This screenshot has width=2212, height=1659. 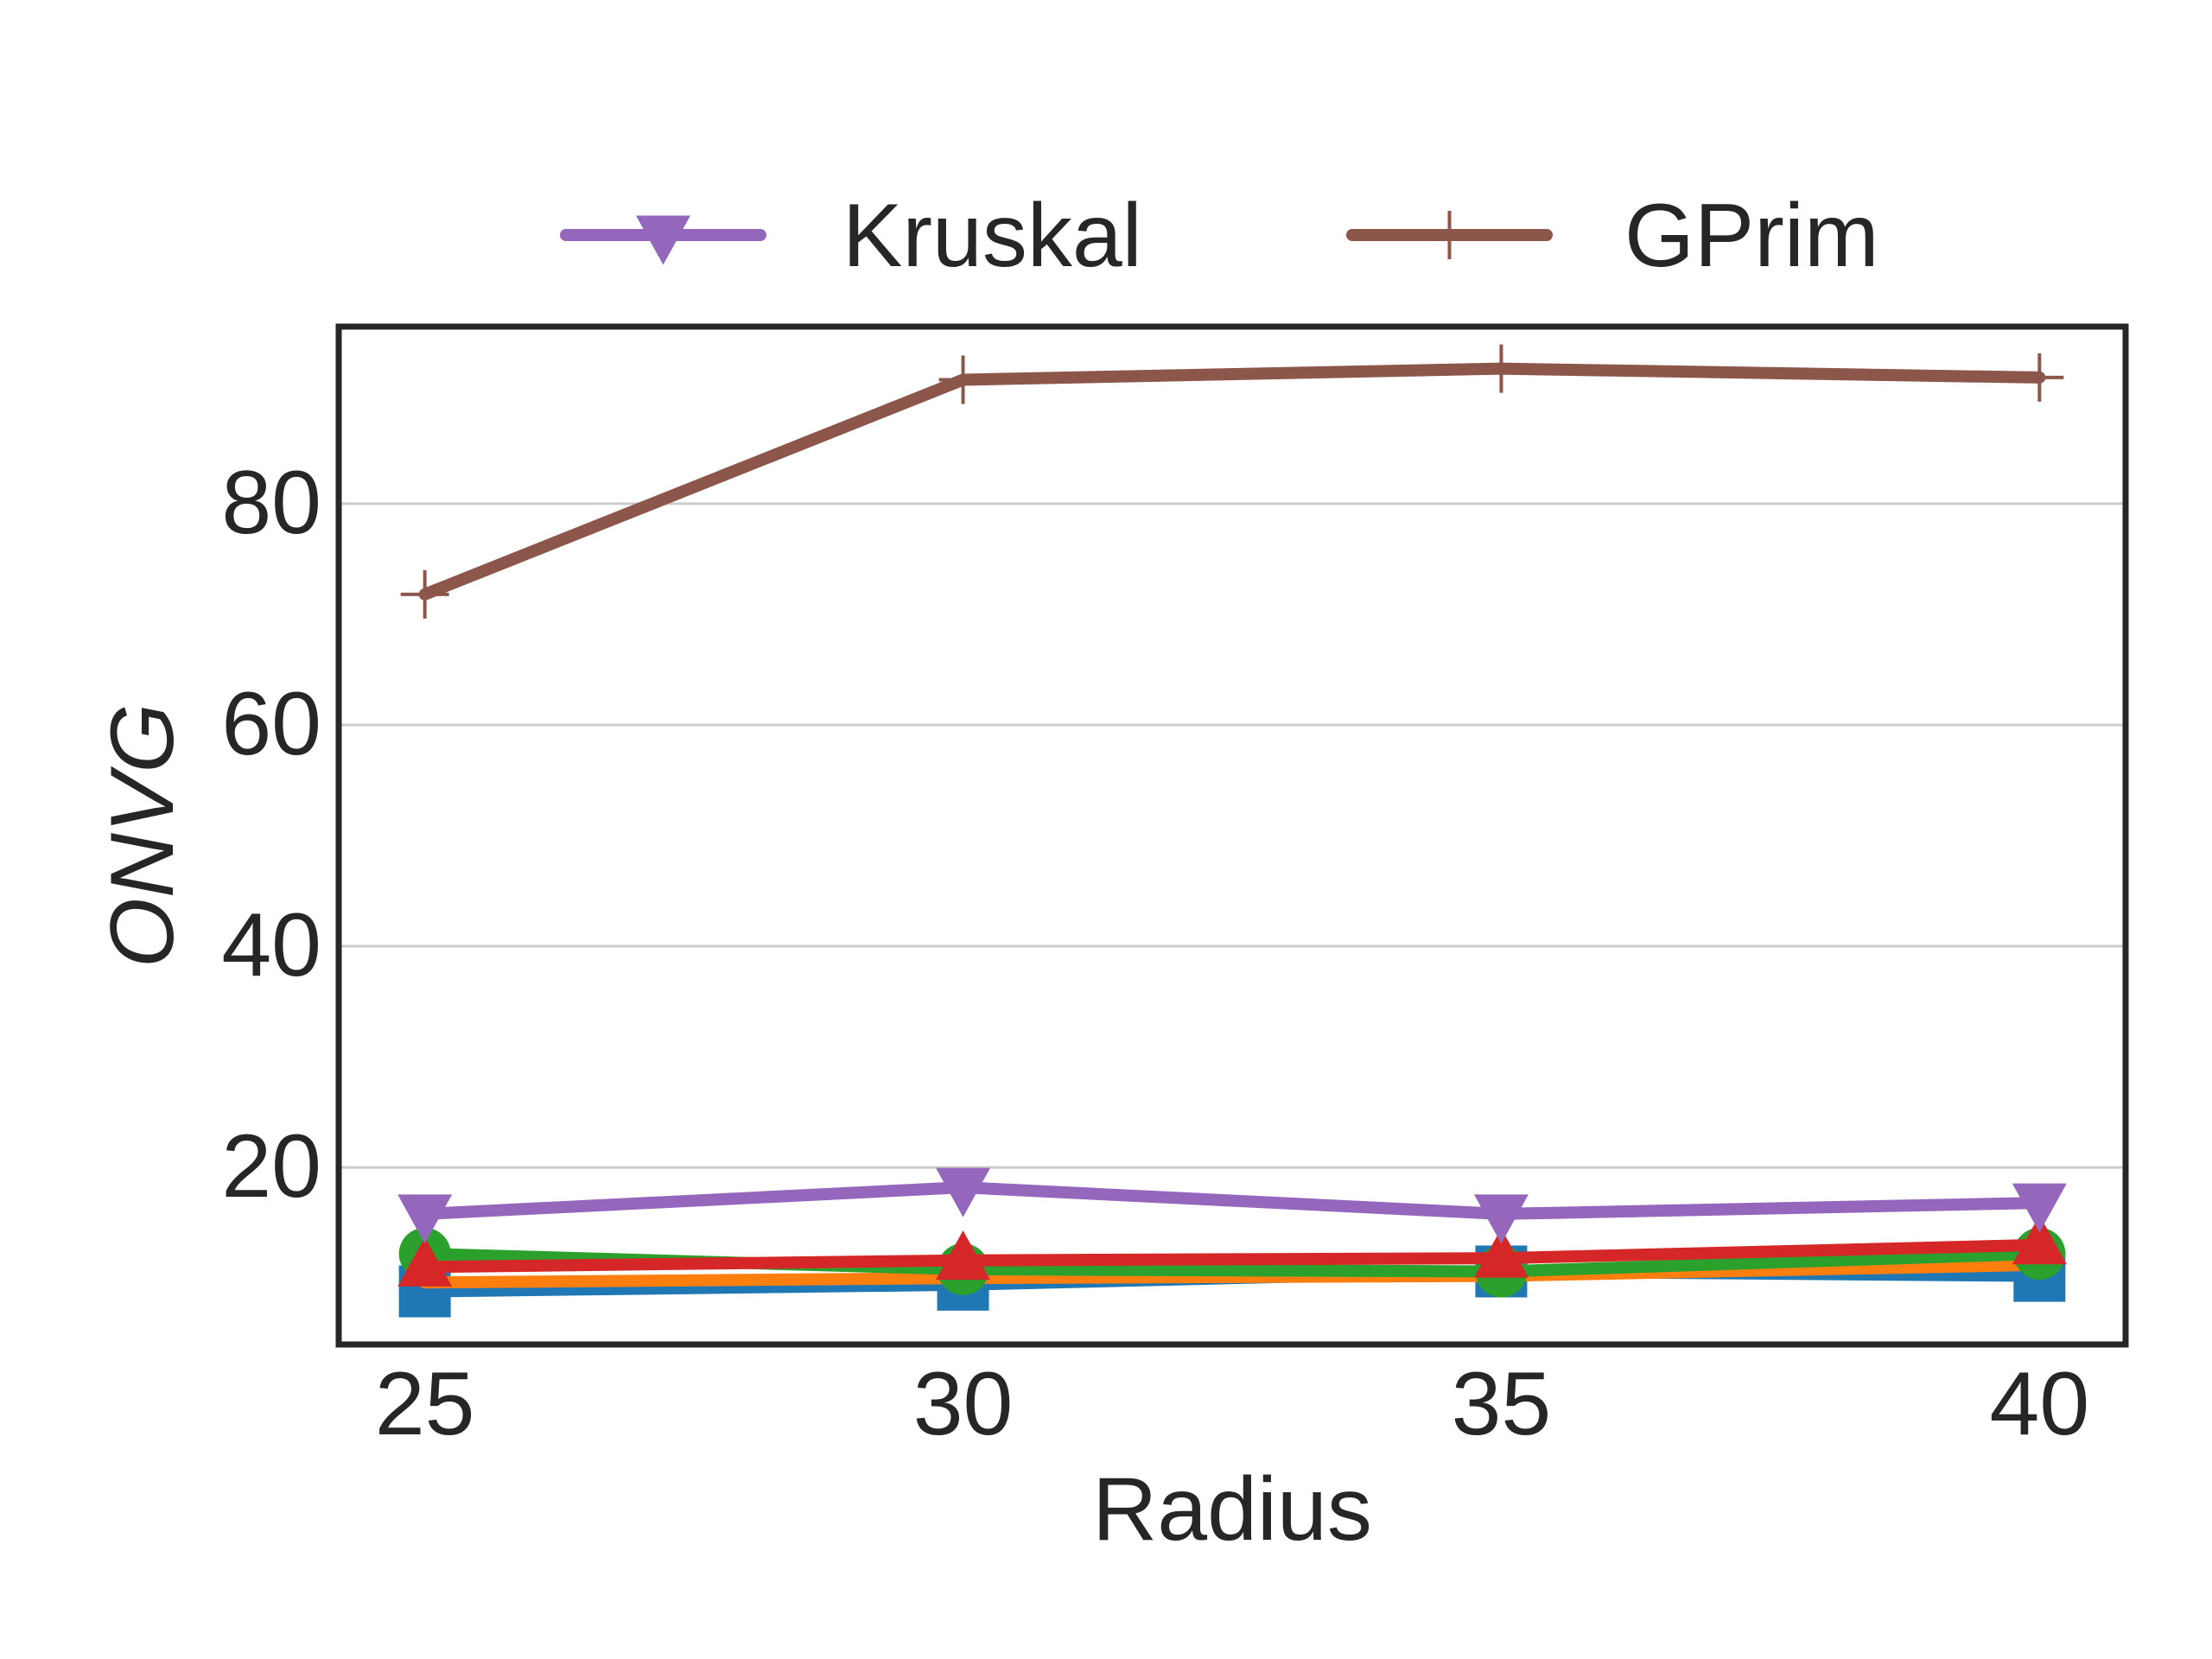 I want to click on x-tick-label: 30, so click(x=963, y=1404).